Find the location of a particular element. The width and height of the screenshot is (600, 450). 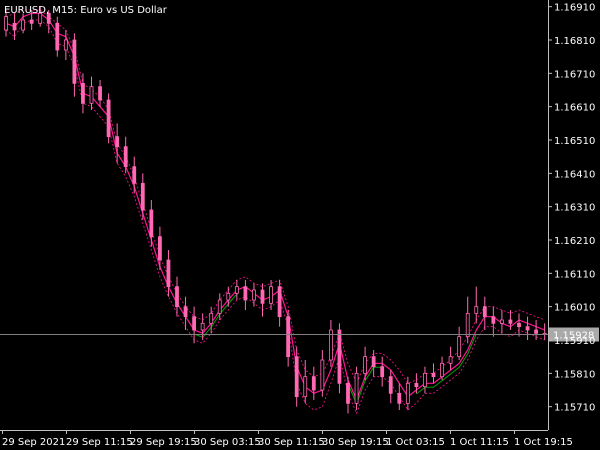

y-tick-label: 1.15810 is located at coordinates (574, 374).